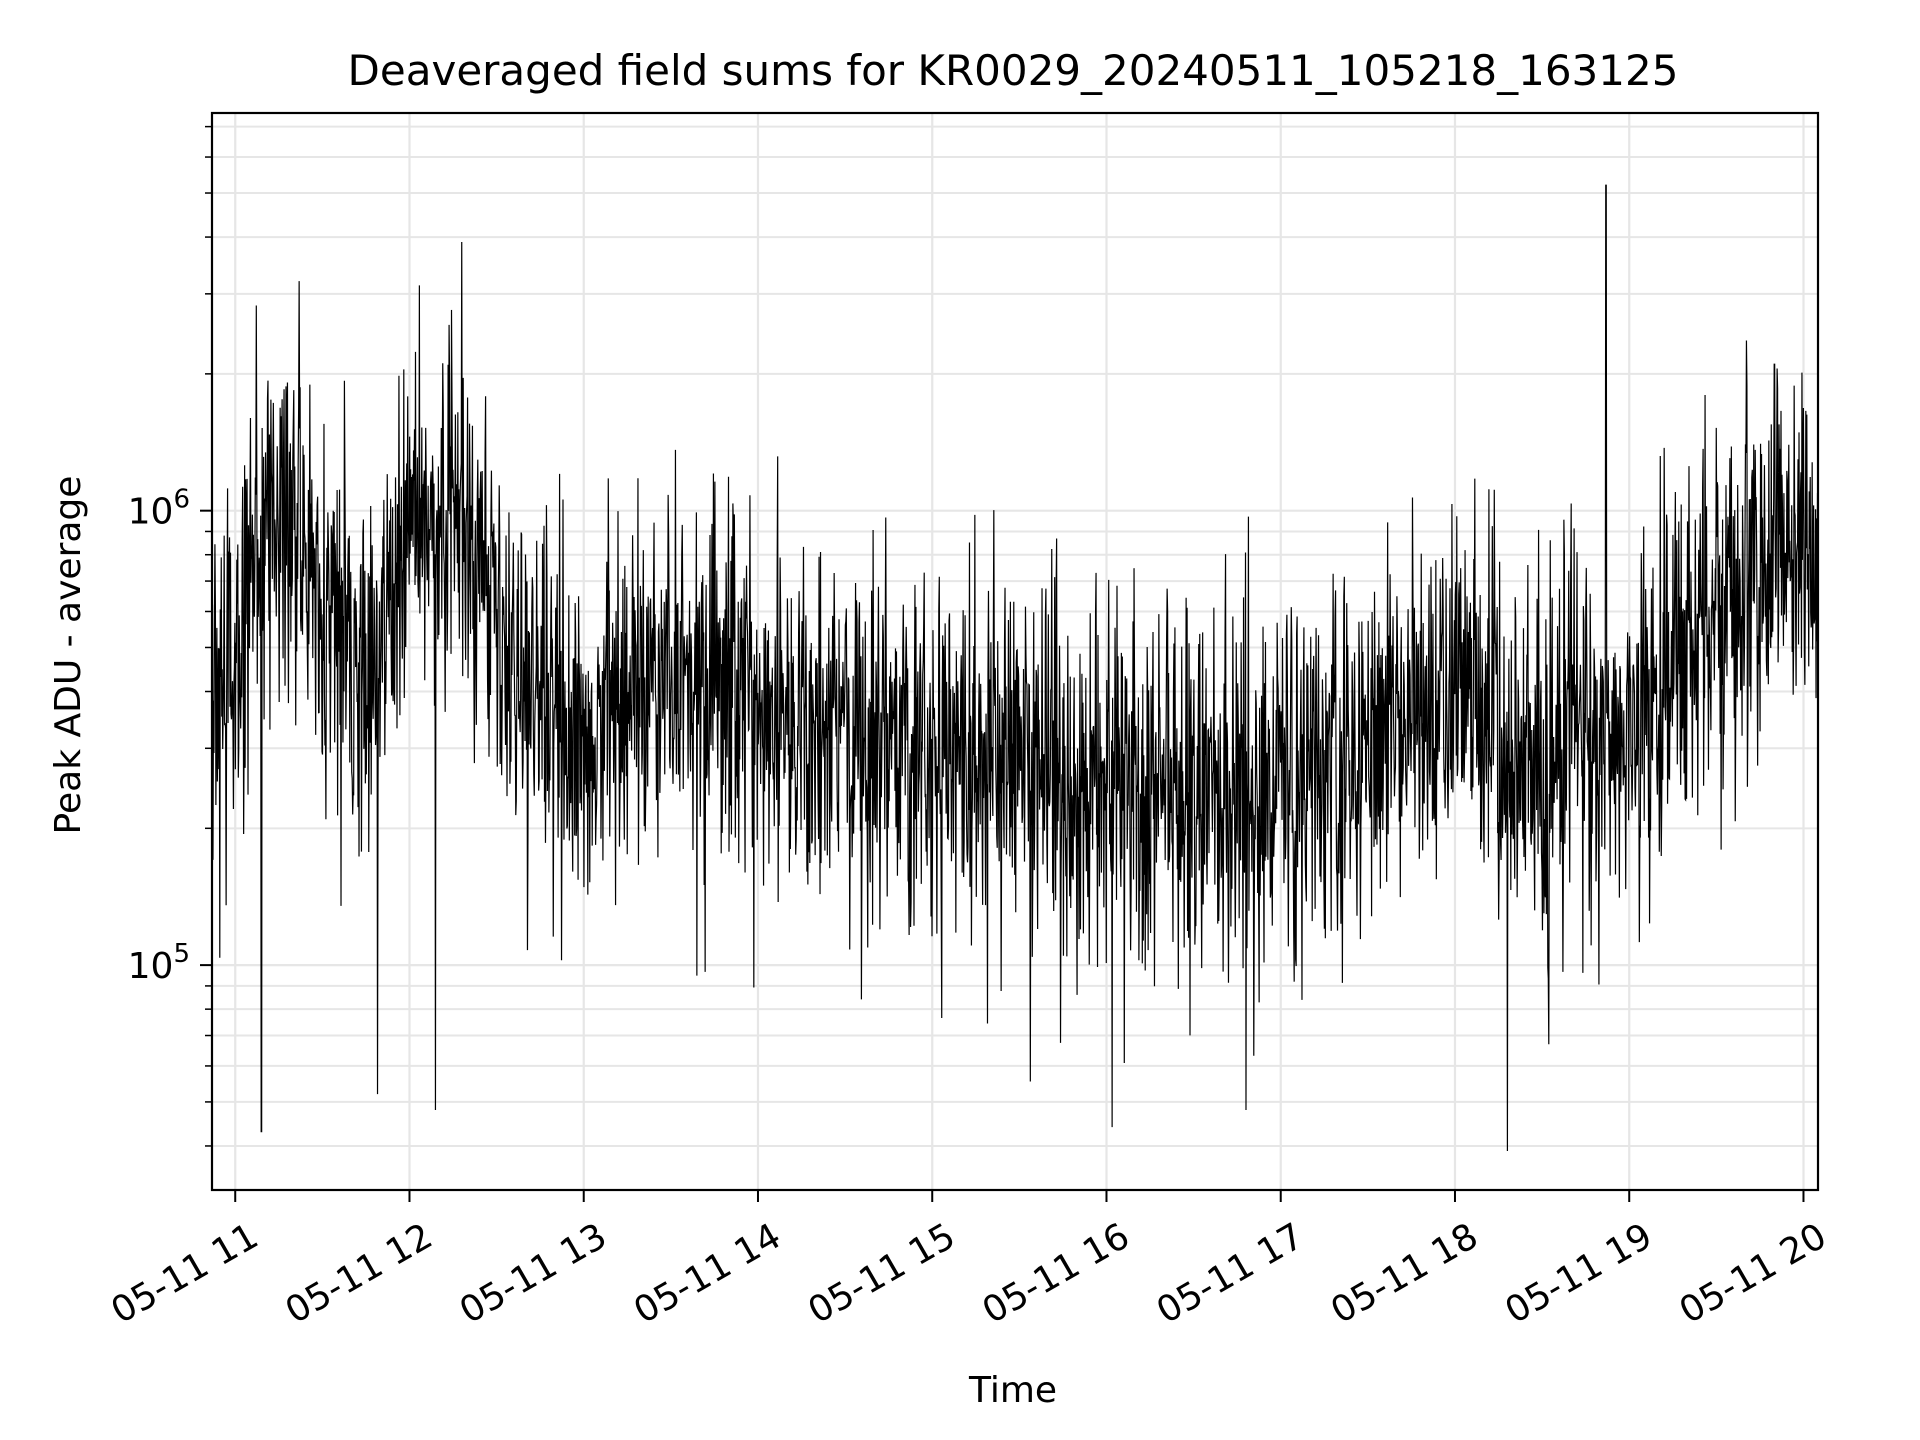  Describe the element at coordinates (159, 963) in the screenshot. I see `y-tick-label: 10⁵` at that location.